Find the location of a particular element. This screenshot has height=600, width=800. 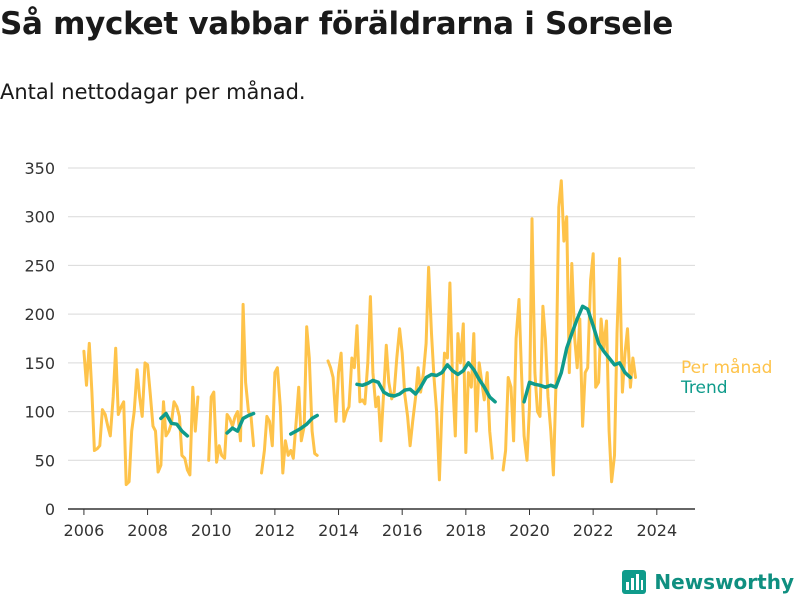

series-trend is located at coordinates (396, 371).